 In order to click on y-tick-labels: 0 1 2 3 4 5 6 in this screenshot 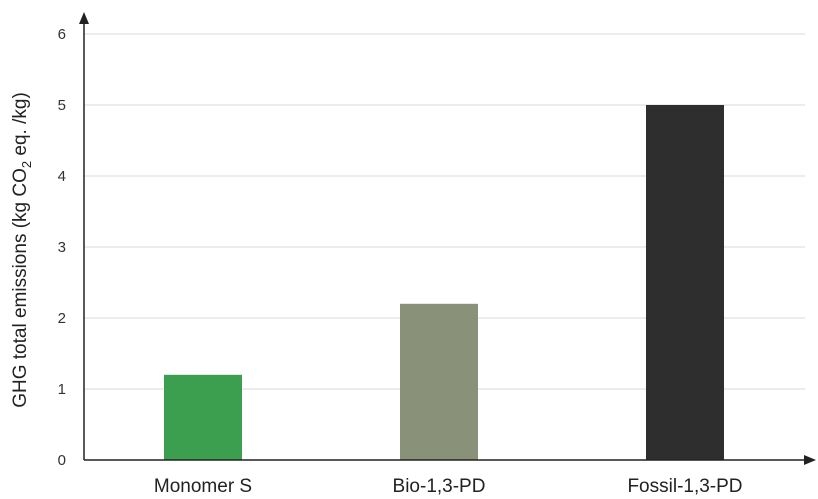, I will do `click(62, 247)`.